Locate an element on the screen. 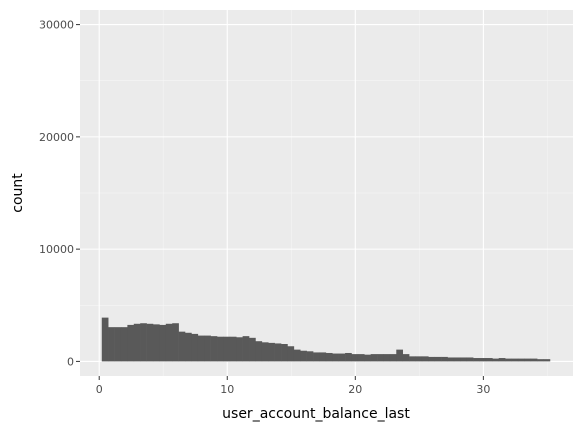  y-axis-ticks: 0 10000 20000 30000 is located at coordinates (59, 193).